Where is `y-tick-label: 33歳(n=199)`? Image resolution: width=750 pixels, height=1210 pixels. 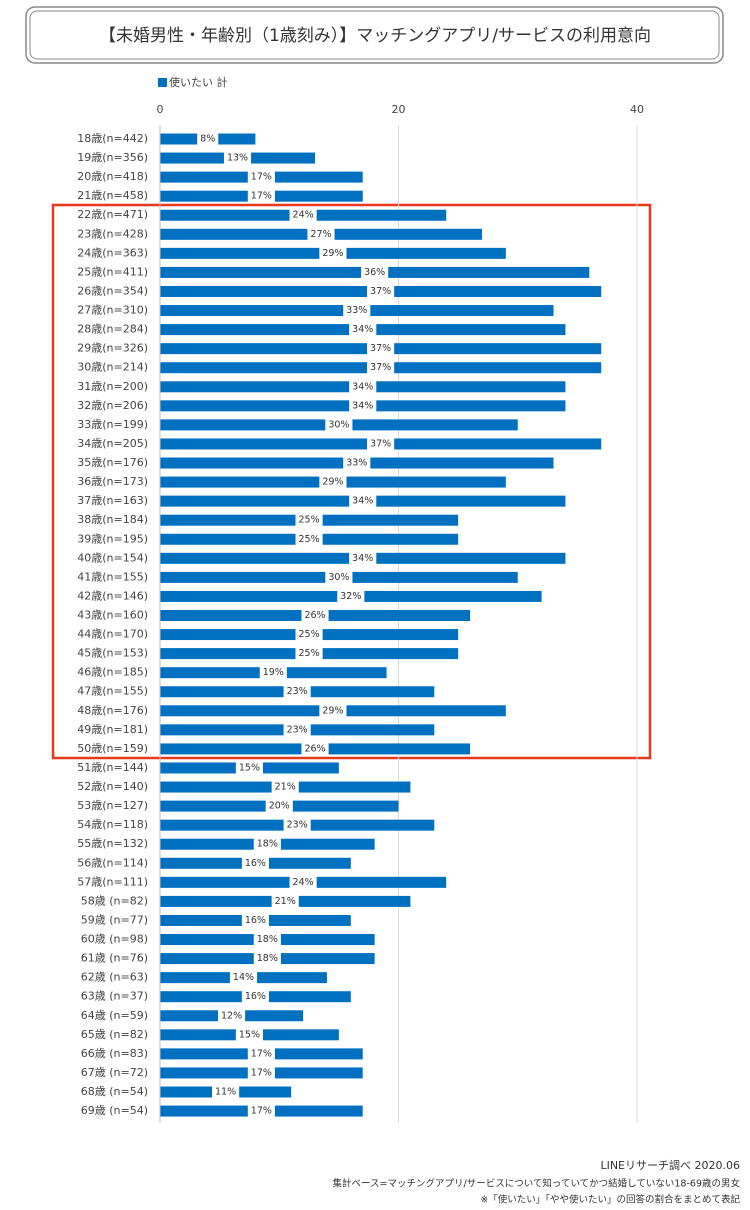 y-tick-label: 33歳(n=199) is located at coordinates (112, 424).